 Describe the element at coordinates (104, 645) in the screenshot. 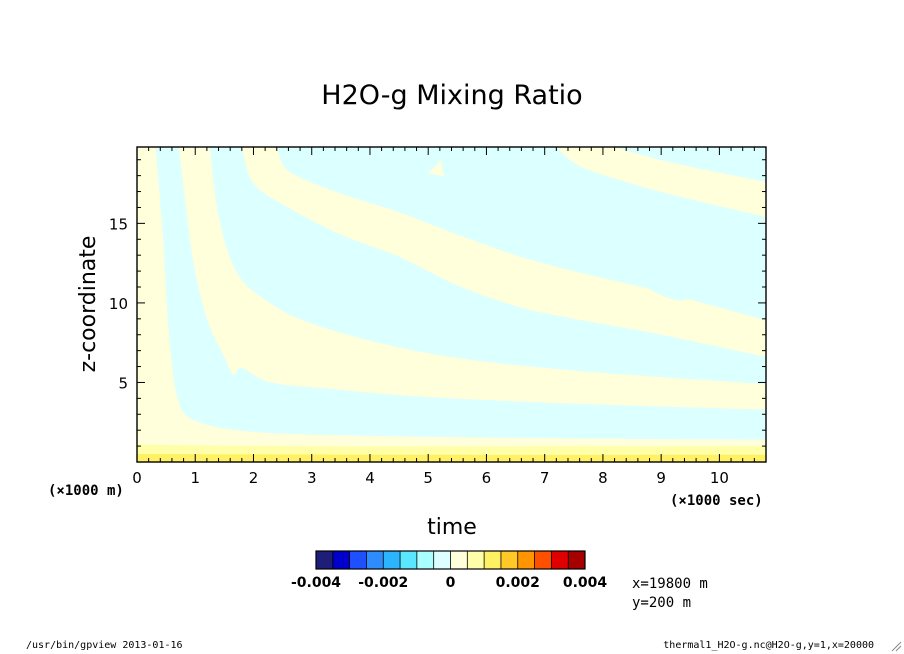

I see `footer-source: /usr/bin/gpview 2013-01-16` at that location.